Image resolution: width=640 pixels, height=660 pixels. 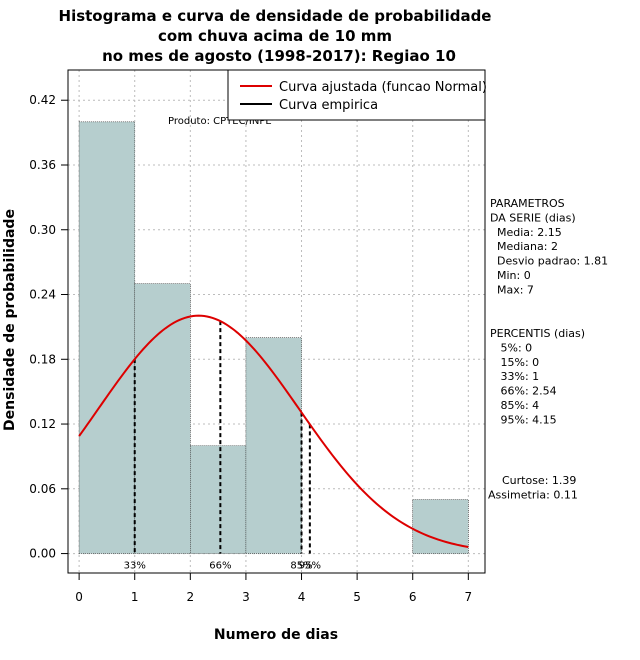 I want to click on percentile-label-2: 85%, so click(x=301, y=566).